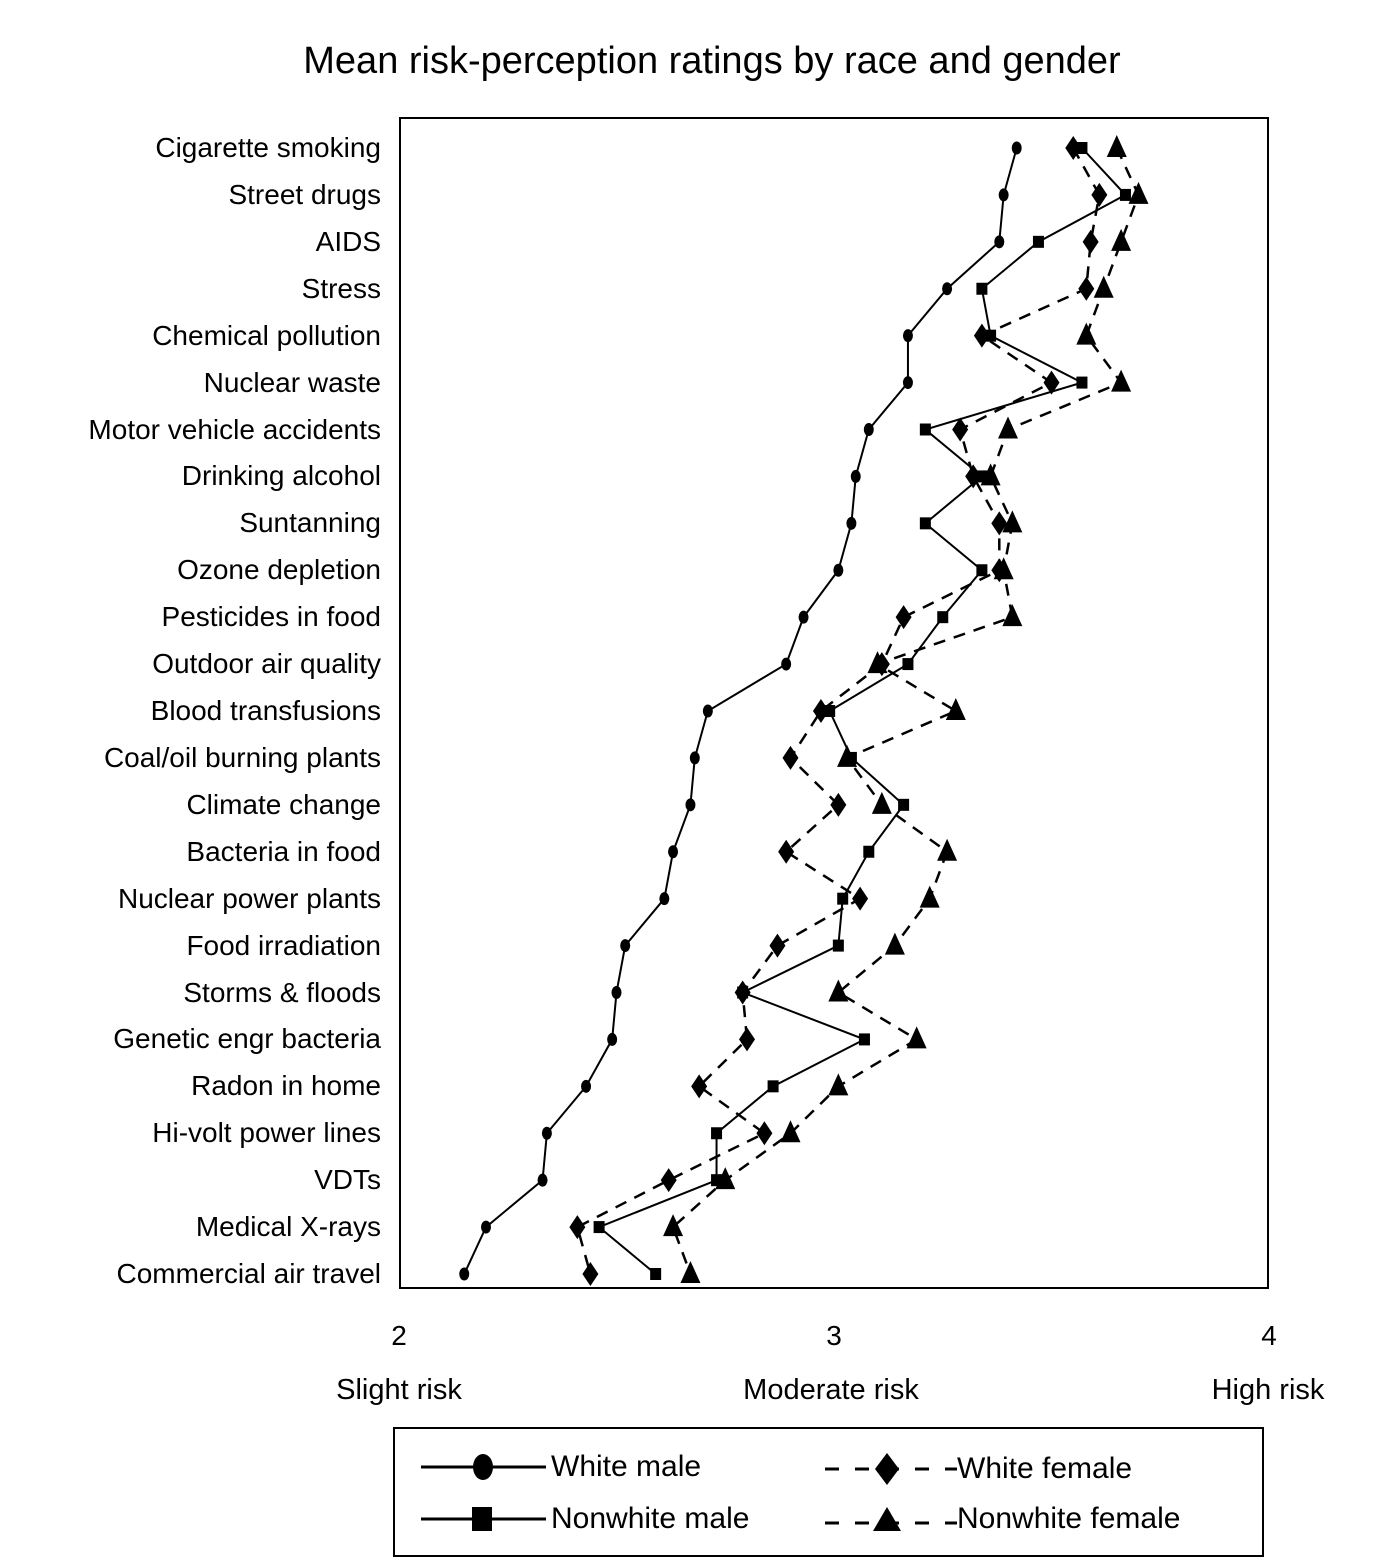  What do you see at coordinates (247, 1039) in the screenshot?
I see `y-category-label: Genetic engr bacteria` at bounding box center [247, 1039].